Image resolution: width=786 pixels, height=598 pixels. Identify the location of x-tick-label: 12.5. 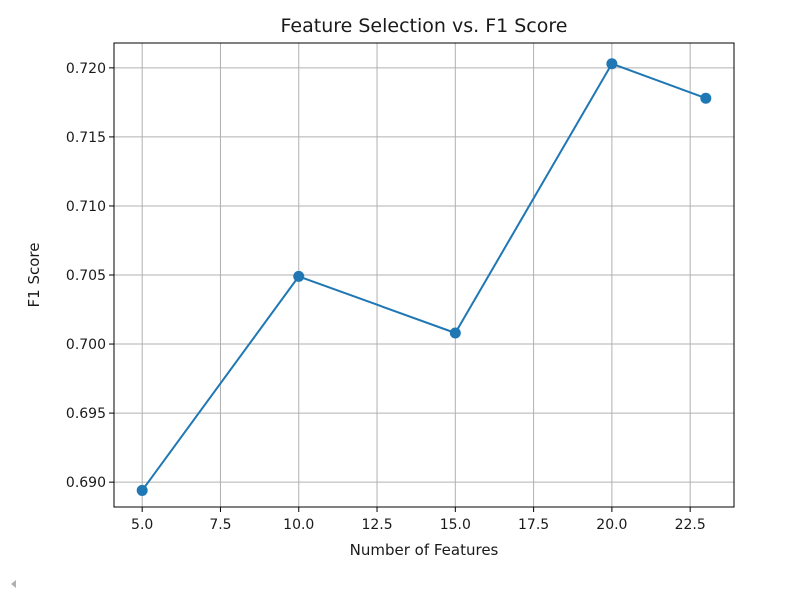
(376, 525).